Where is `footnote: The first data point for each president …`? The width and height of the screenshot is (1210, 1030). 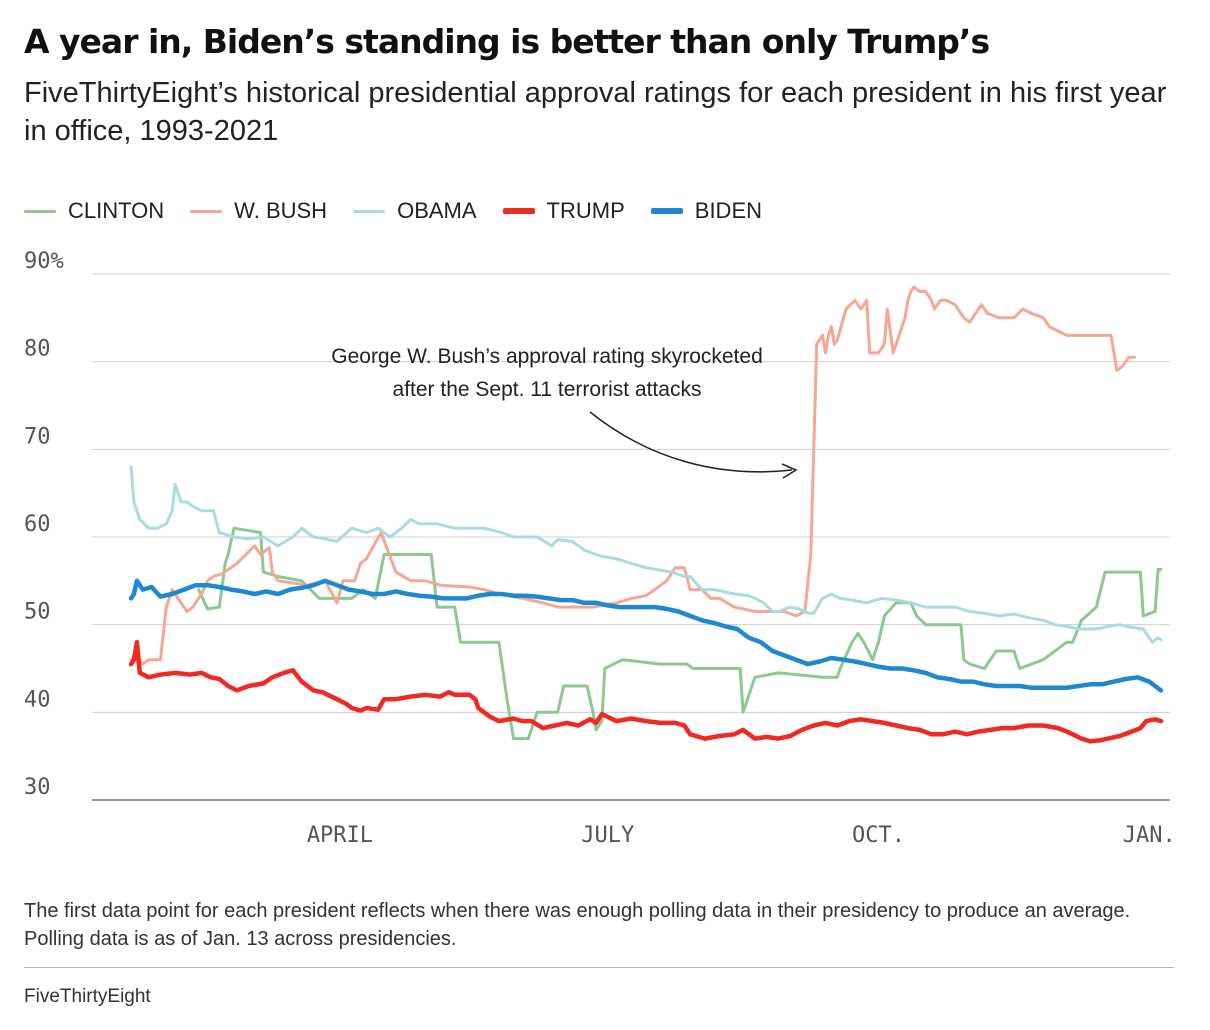 footnote: The first data point for each president … is located at coordinates (577, 925).